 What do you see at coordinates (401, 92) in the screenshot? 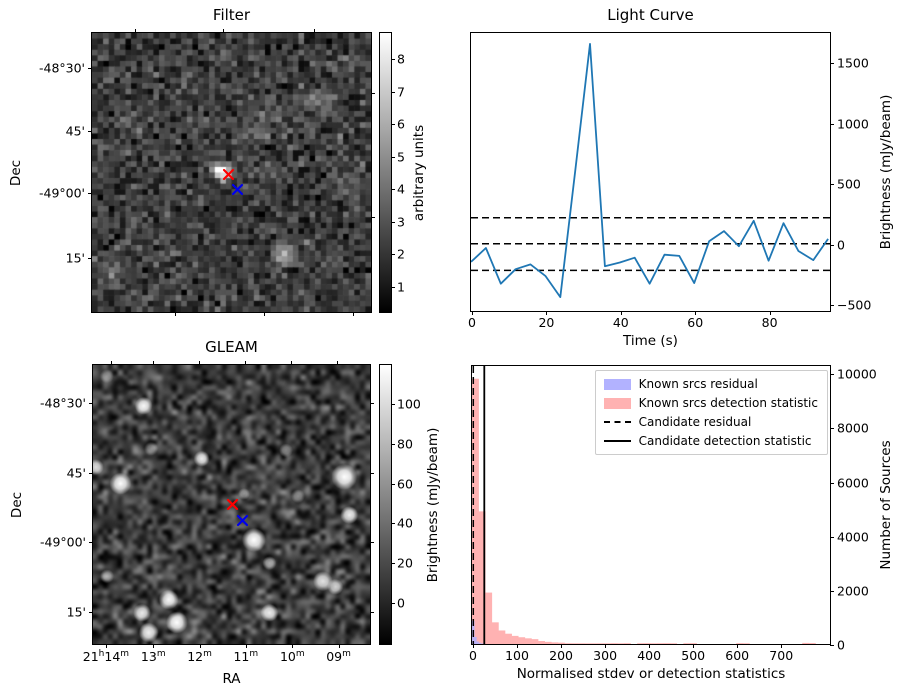
I see `colorbar-tick-label: 7` at bounding box center [401, 92].